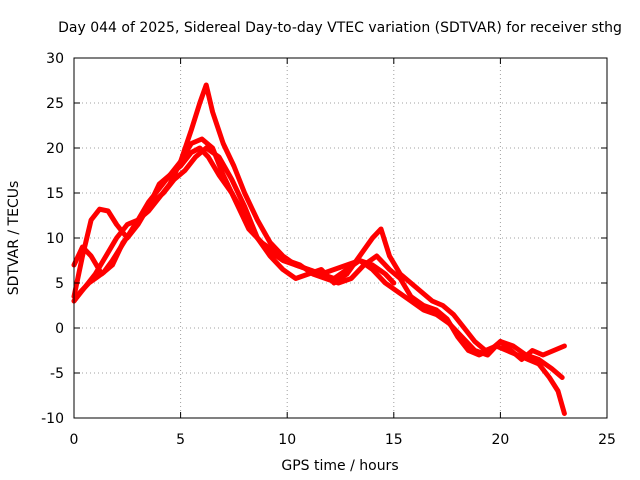  What do you see at coordinates (59, 284) in the screenshot?
I see `y-tick-label: 5` at bounding box center [59, 284].